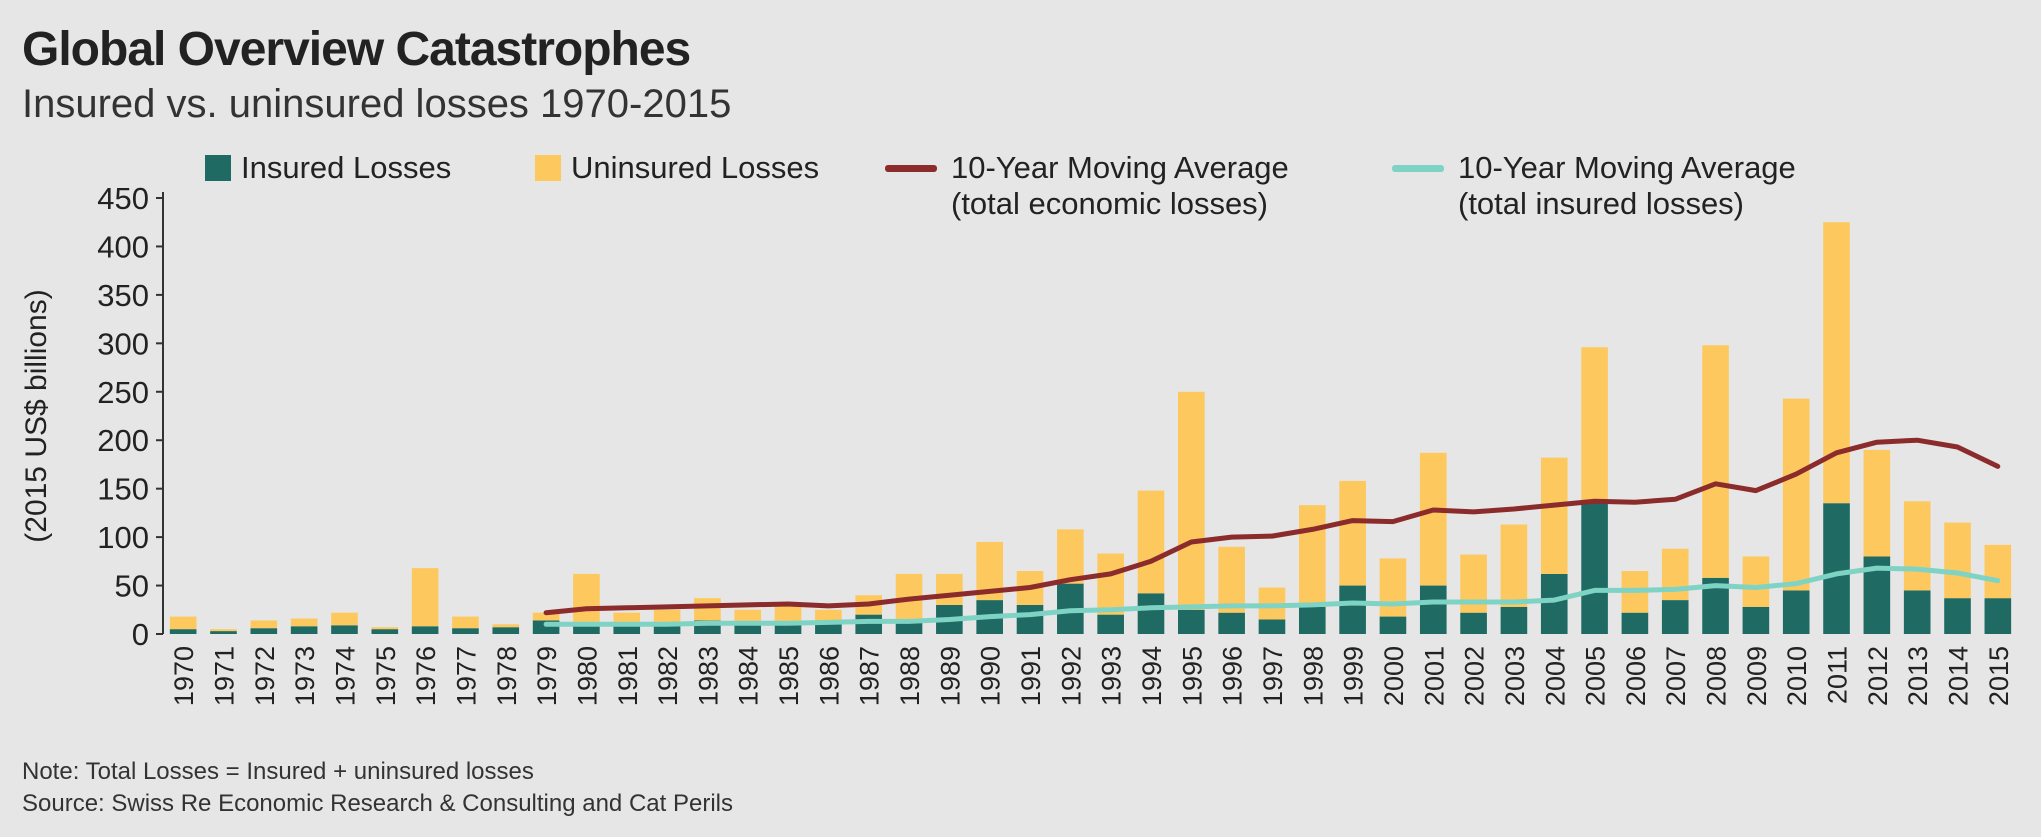 The width and height of the screenshot is (2041, 837). Describe the element at coordinates (346, 167) in the screenshot. I see `legend-label: Insured Losses` at that location.